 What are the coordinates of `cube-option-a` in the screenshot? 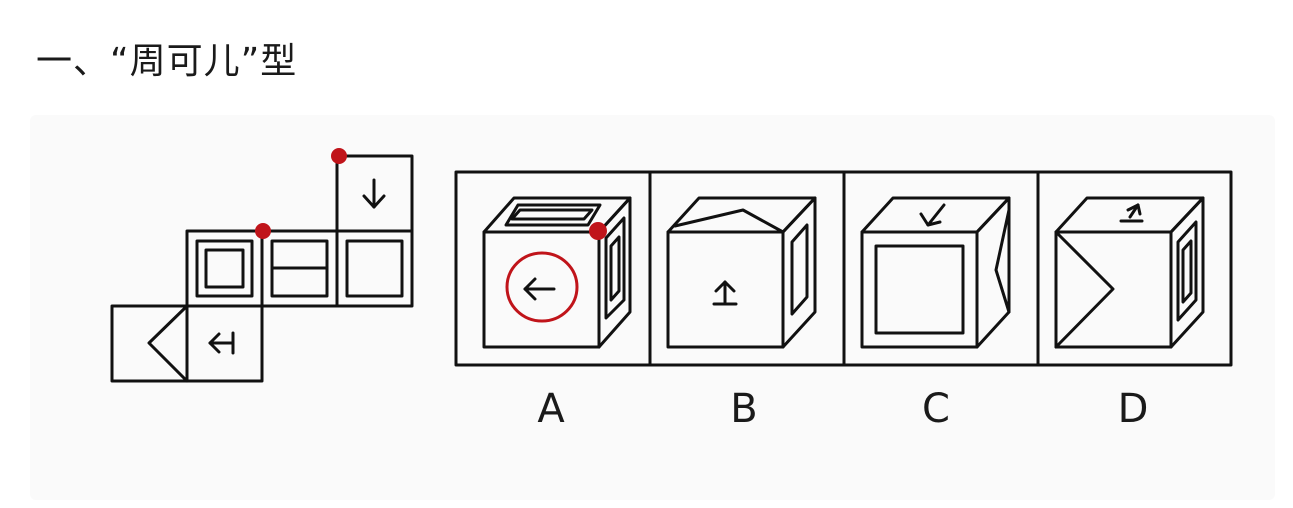 It's located at (557, 272).